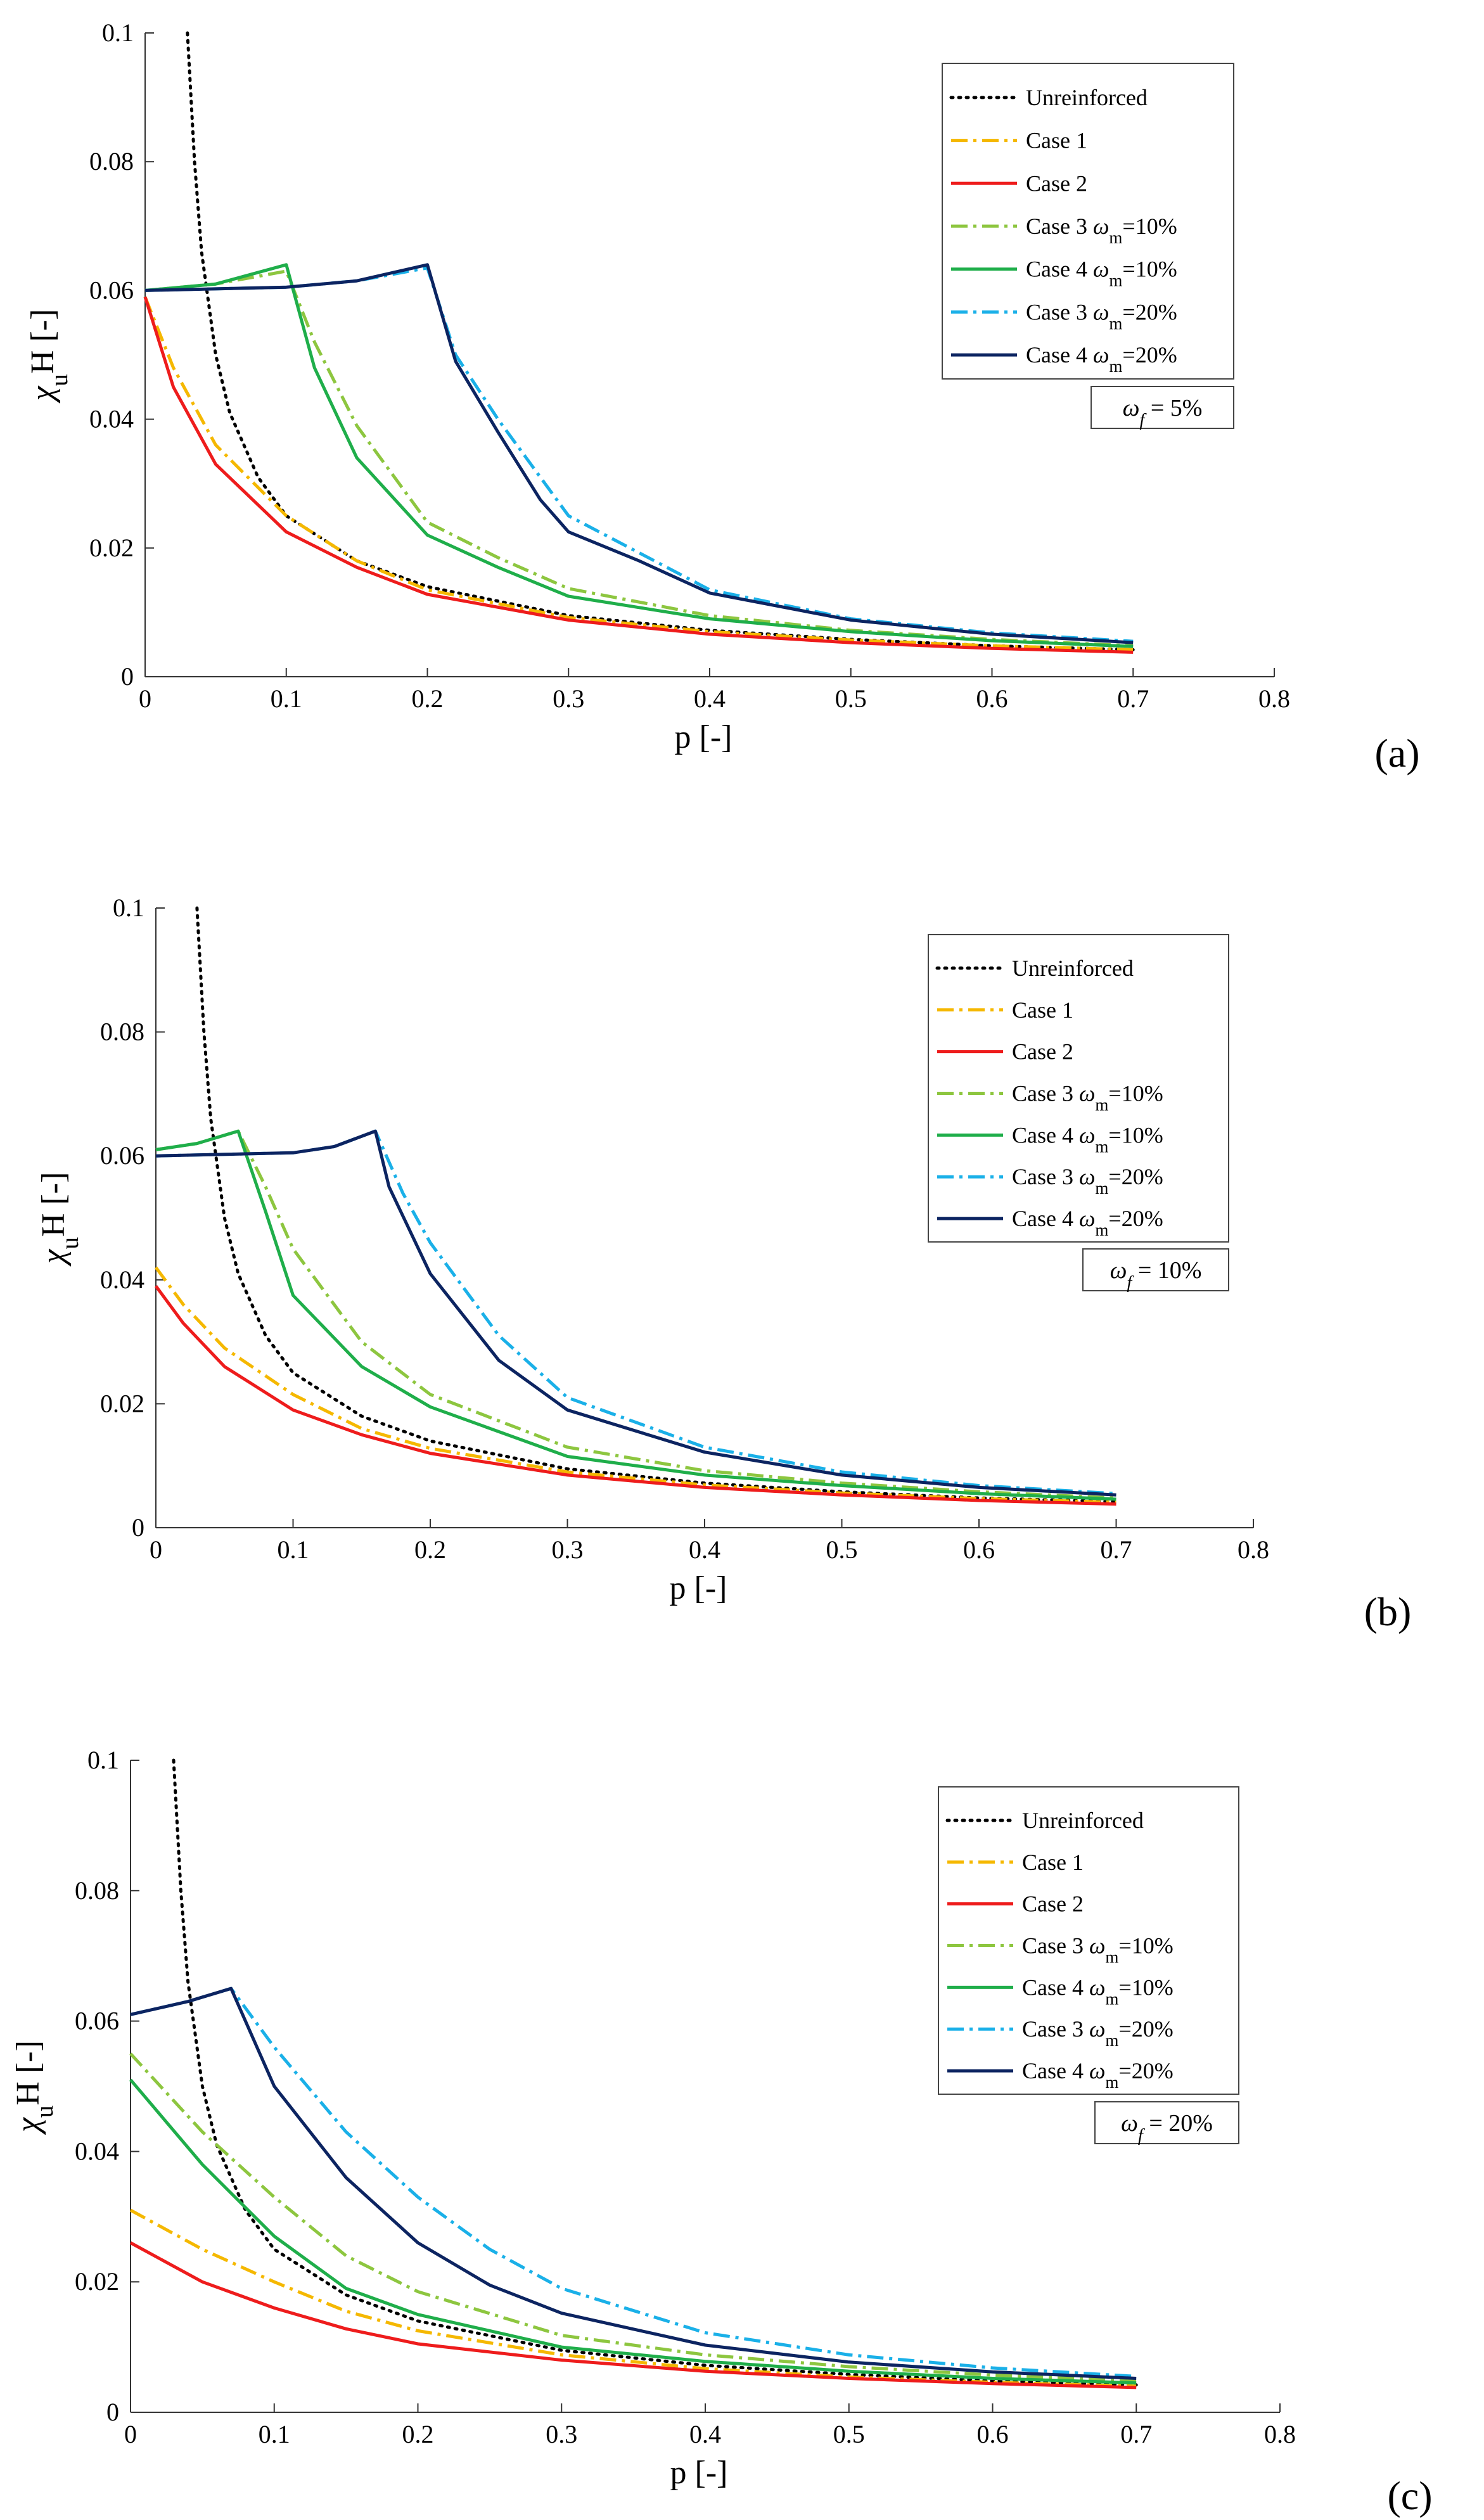 This screenshot has height=2520, width=1484. Describe the element at coordinates (1388, 1611) in the screenshot. I see `panel-label: (b)` at that location.